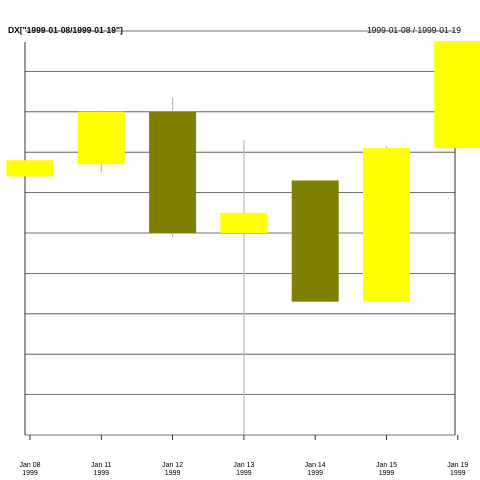 This screenshot has width=480, height=480. Describe the element at coordinates (315, 465) in the screenshot. I see `x-tick-label-date: Jan 14` at that location.